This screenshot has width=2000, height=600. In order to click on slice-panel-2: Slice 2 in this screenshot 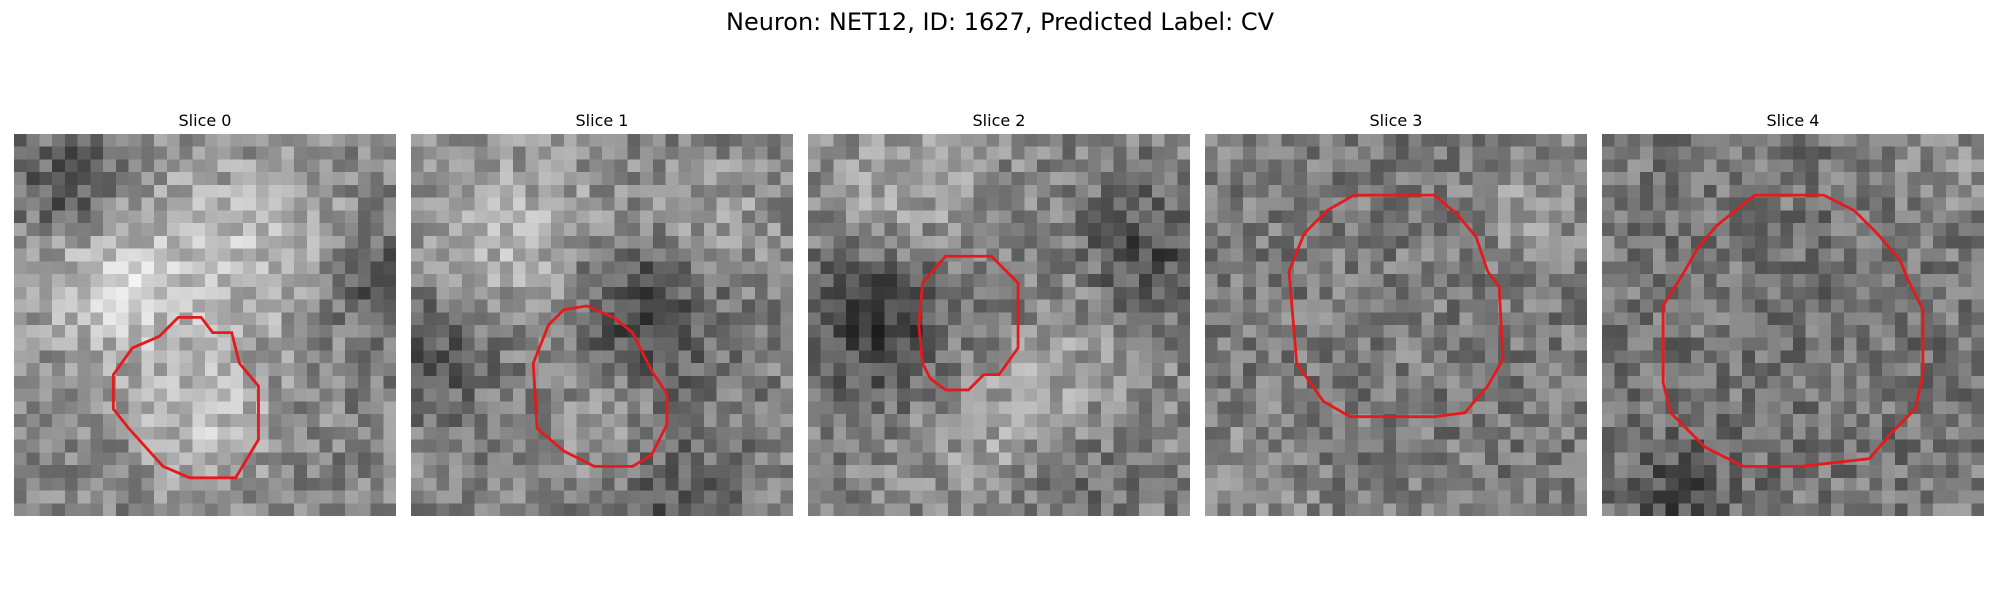, I will do `click(999, 312)`.